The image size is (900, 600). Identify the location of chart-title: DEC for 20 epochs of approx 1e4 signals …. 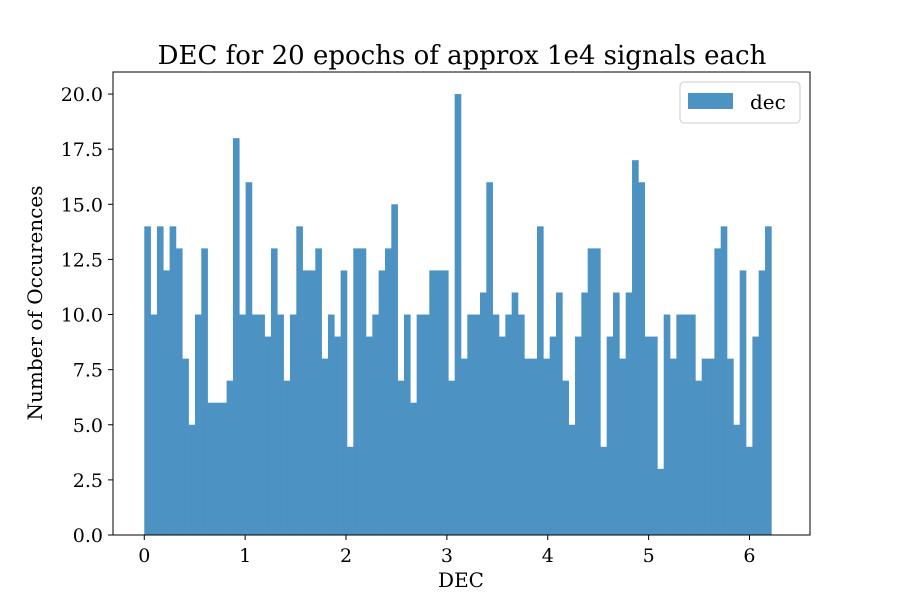
(462, 56).